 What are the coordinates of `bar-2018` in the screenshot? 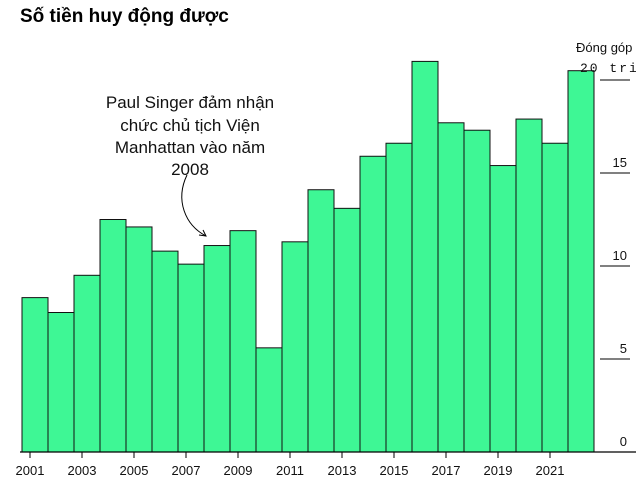 It's located at (477, 291).